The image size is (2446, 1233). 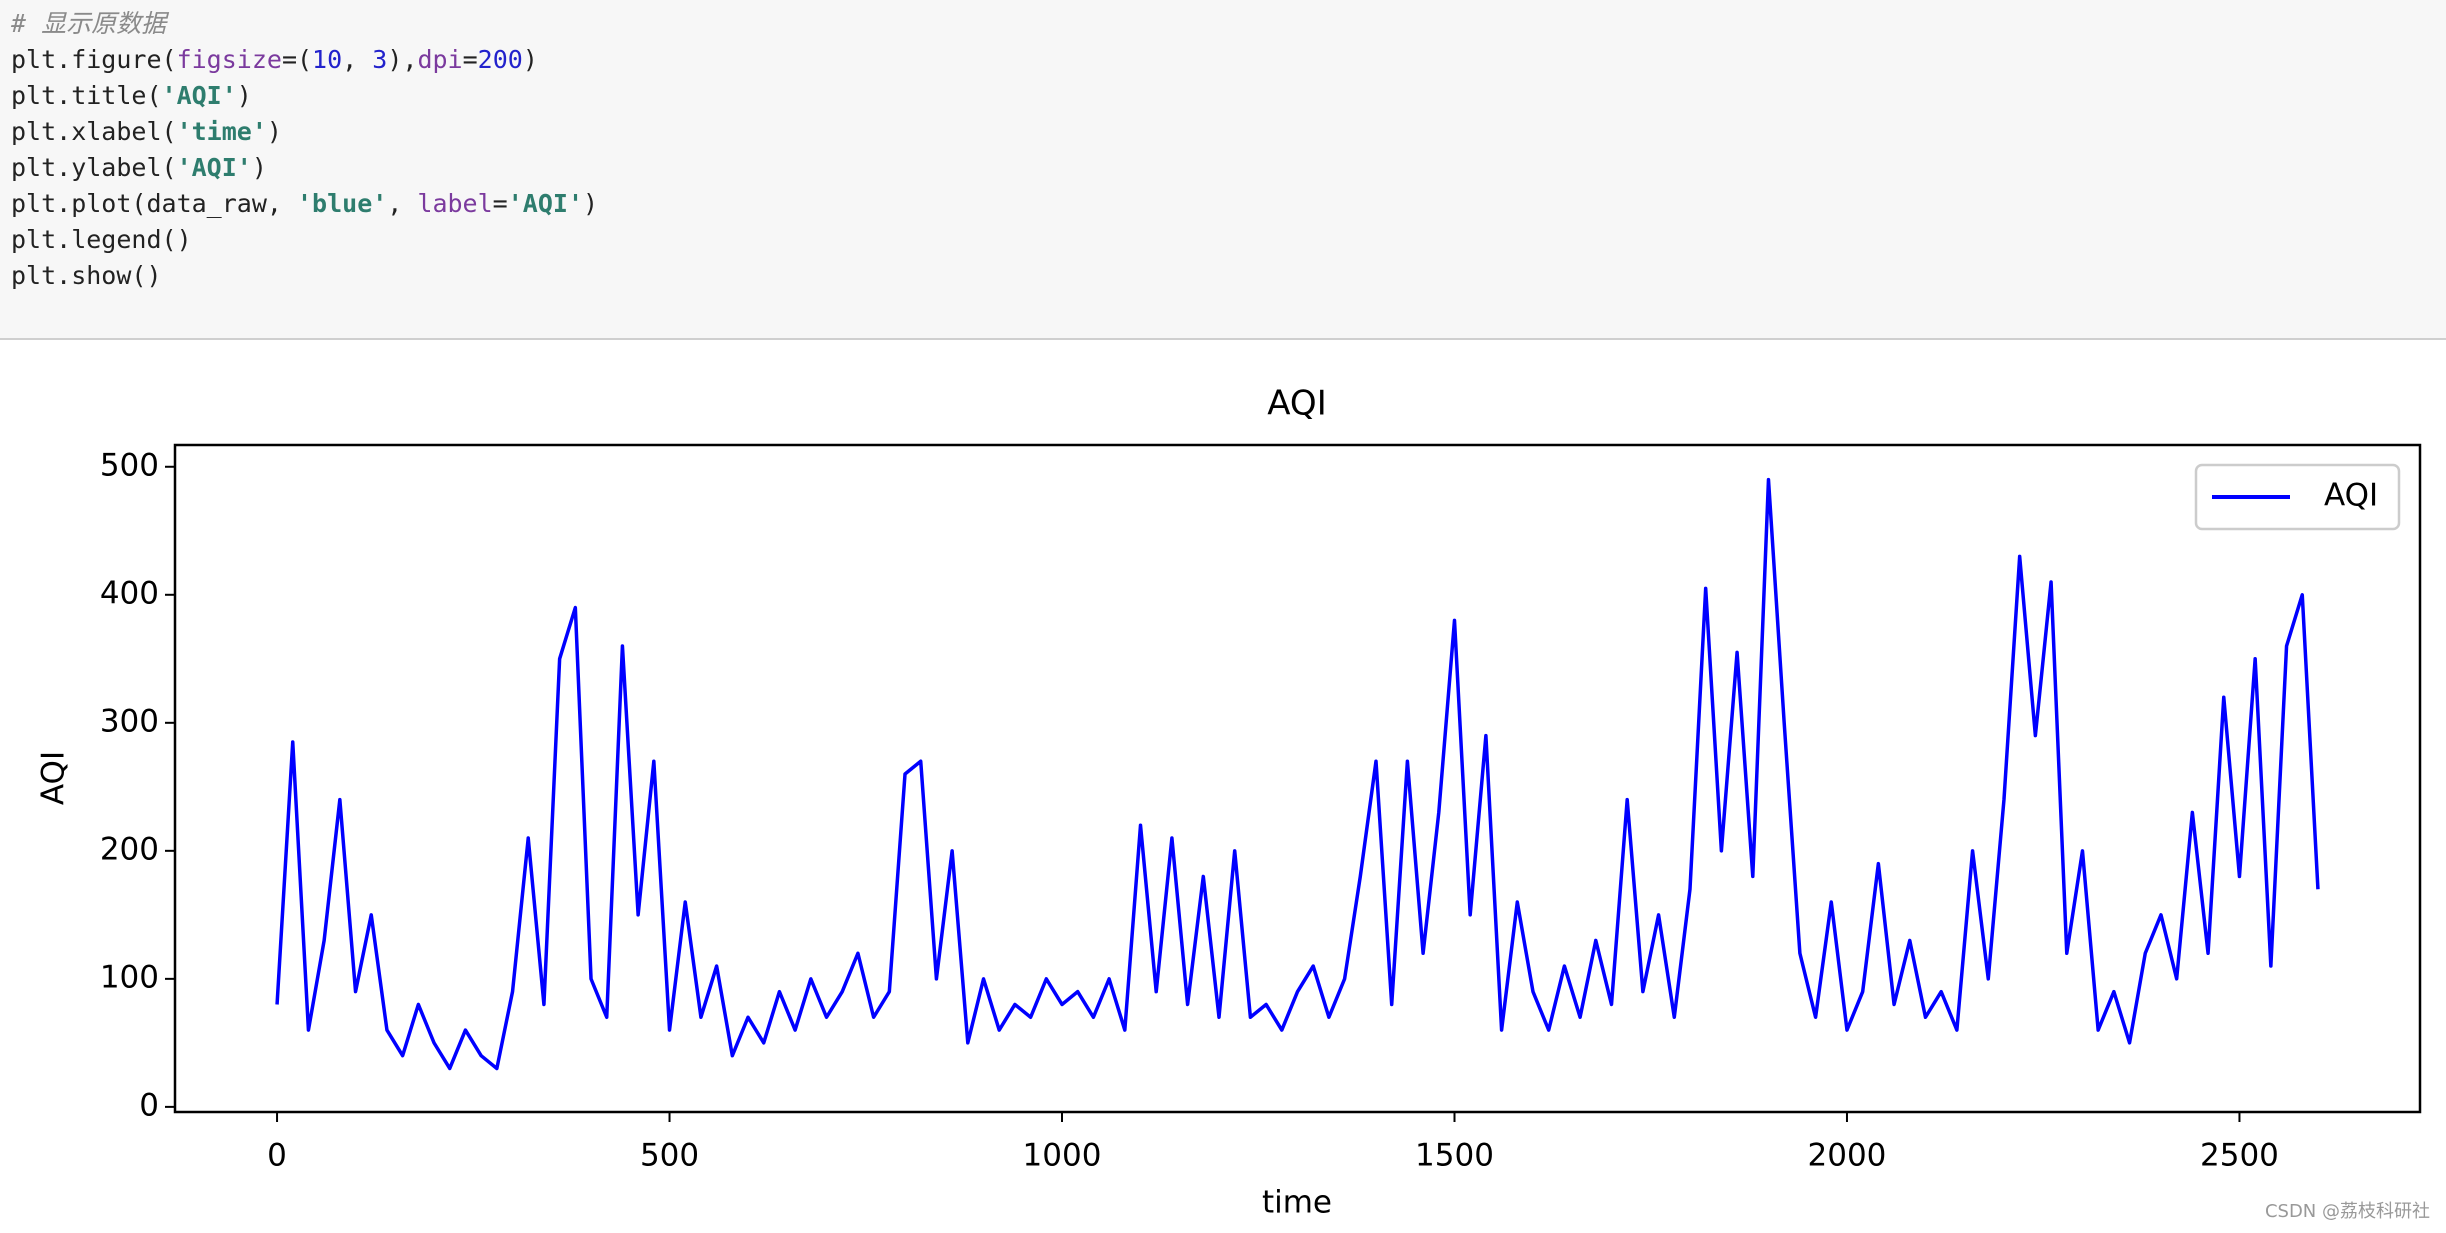 I want to click on code-token: 10, so click(x=327, y=59).